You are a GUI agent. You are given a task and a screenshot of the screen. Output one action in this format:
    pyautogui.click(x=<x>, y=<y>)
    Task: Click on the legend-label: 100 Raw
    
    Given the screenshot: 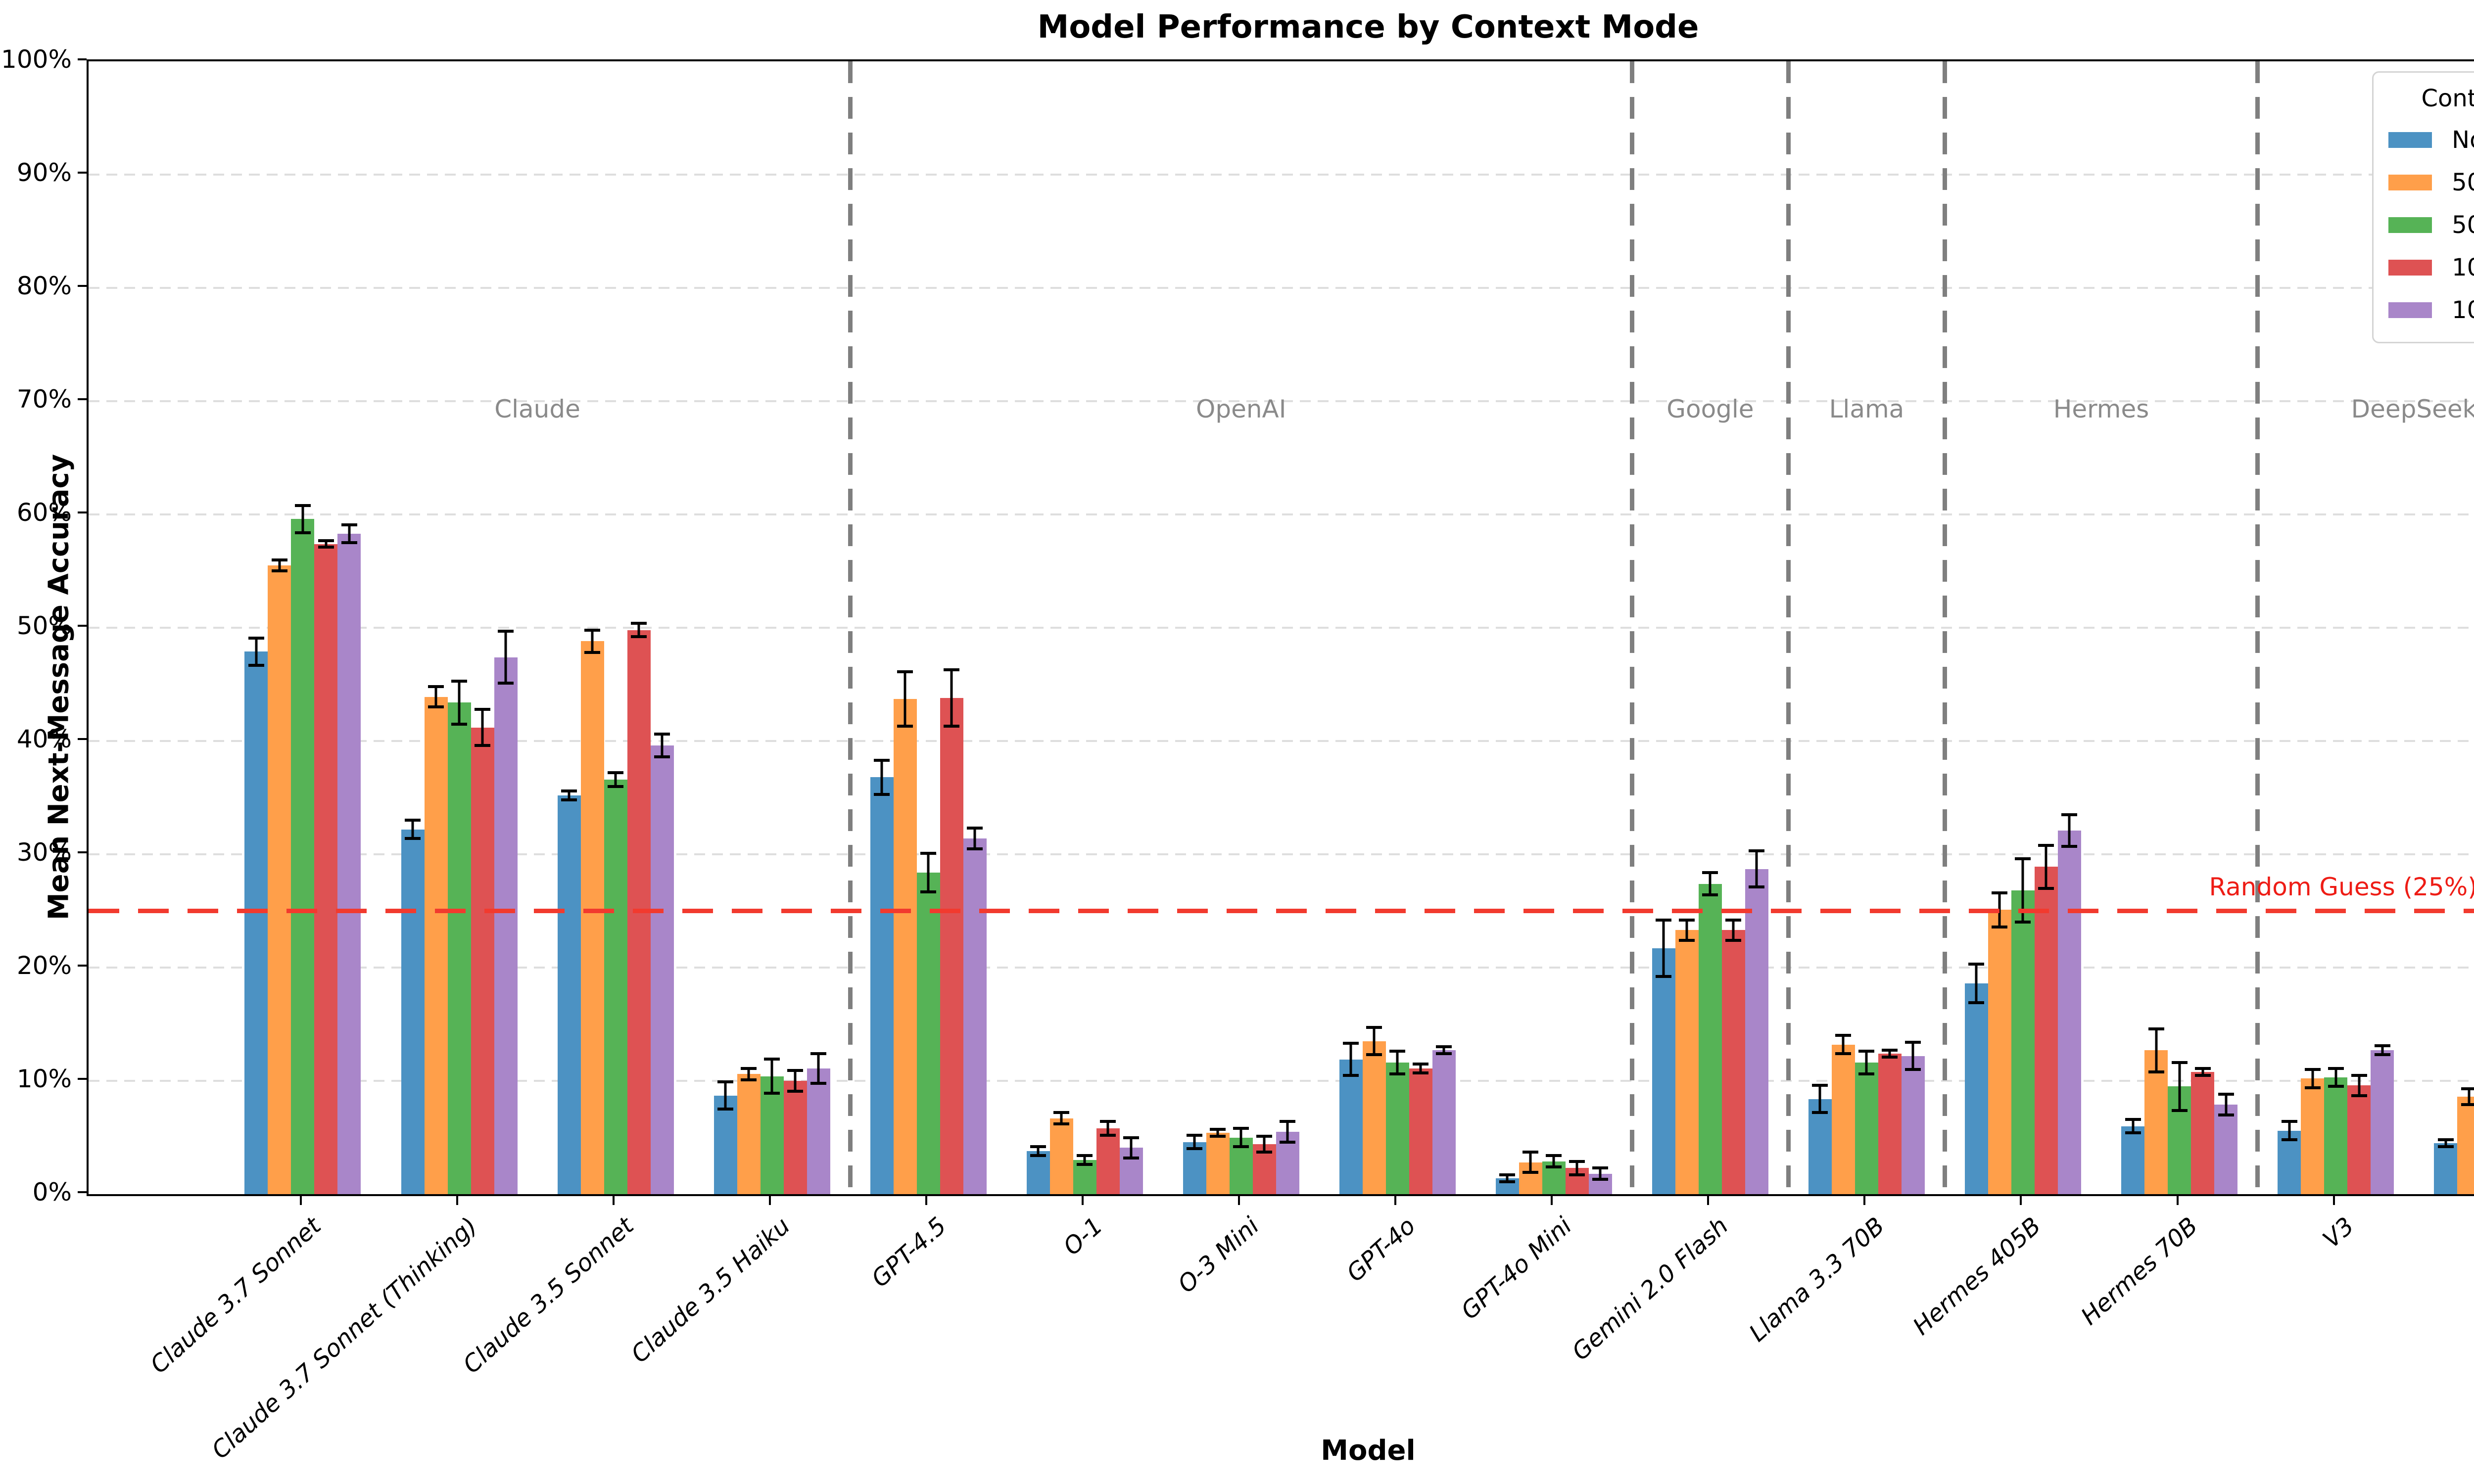 What is the action you would take?
    pyautogui.click(x=2463, y=267)
    